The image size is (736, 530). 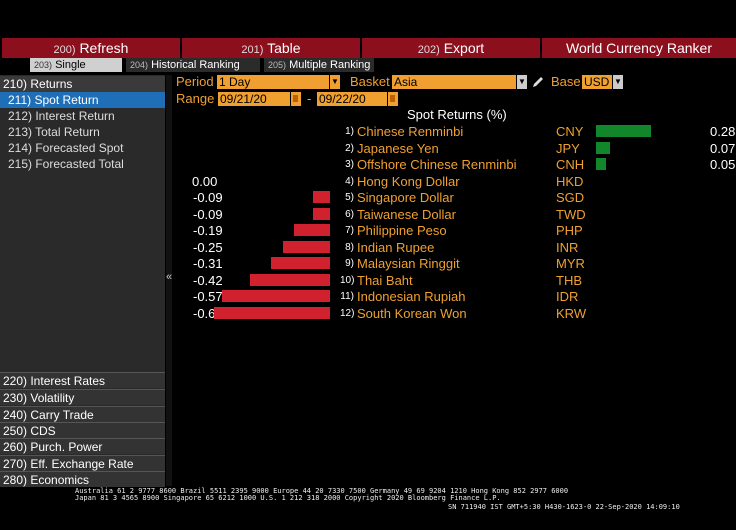 What do you see at coordinates (195, 81) in the screenshot?
I see `period-label: Period` at bounding box center [195, 81].